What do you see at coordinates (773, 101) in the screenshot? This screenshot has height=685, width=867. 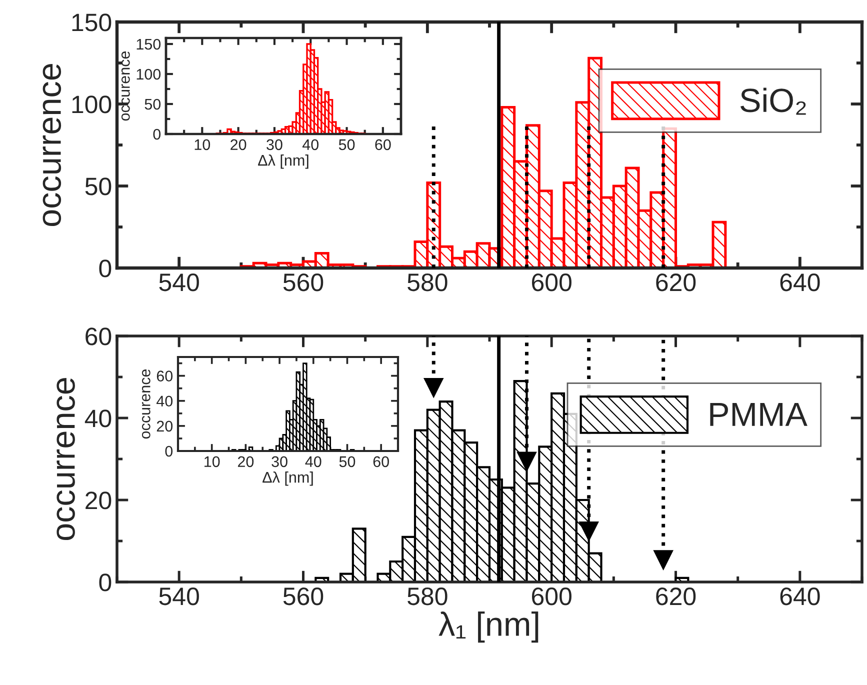 I see `legend-label: SiO₂` at bounding box center [773, 101].